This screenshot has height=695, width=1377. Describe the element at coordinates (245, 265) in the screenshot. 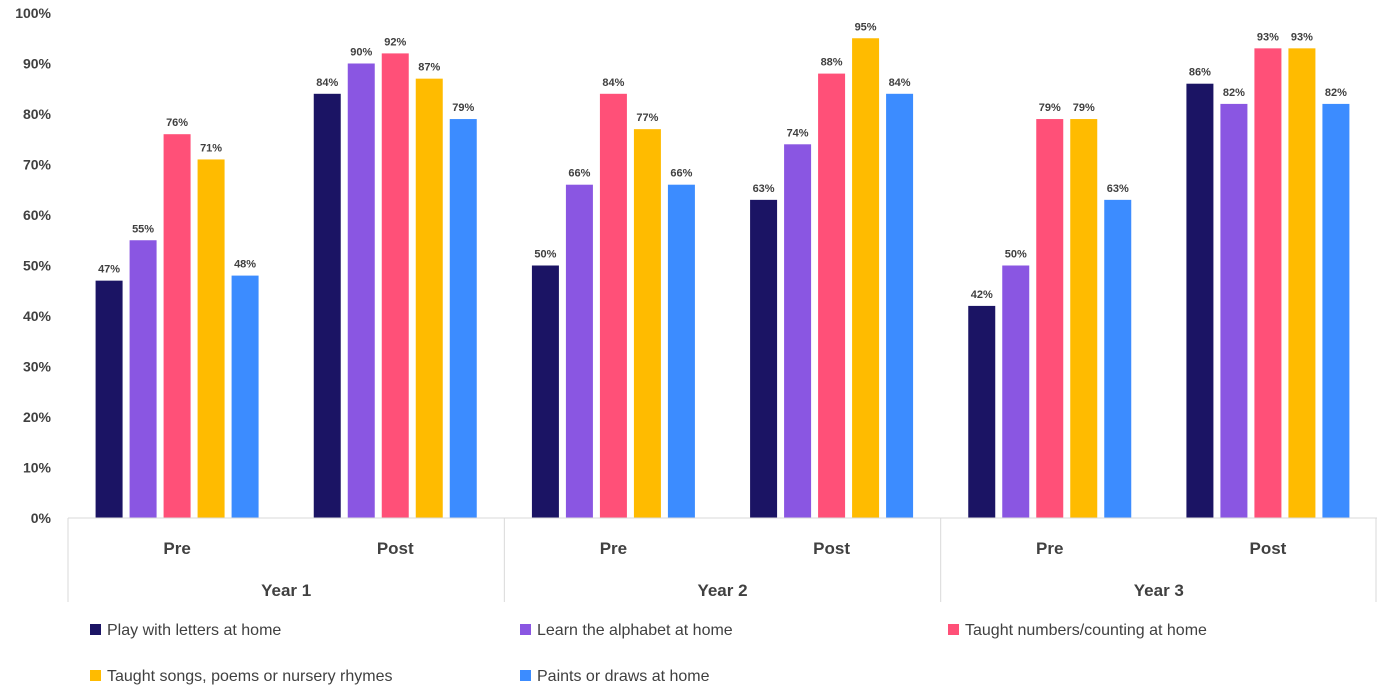

I see `data-label: 48%` at that location.